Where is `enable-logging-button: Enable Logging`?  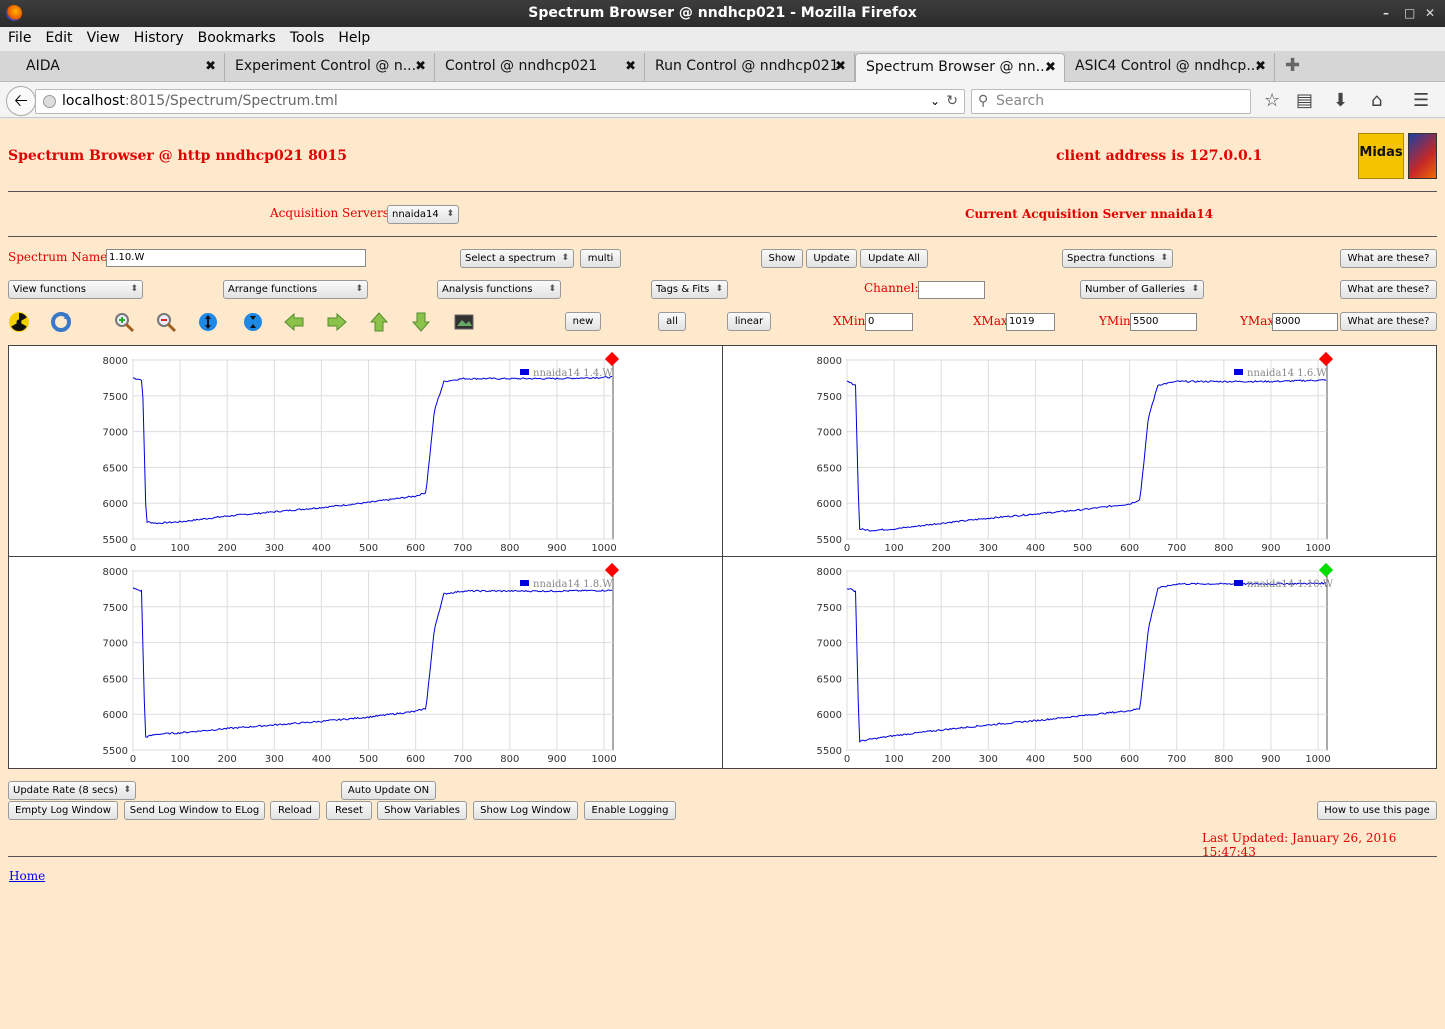
enable-logging-button: Enable Logging is located at coordinates (630, 810).